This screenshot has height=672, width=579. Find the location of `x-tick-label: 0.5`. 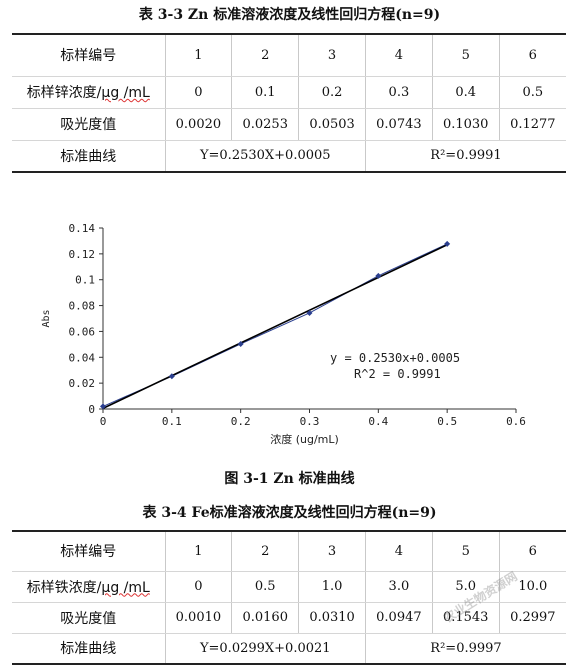

x-tick-label: 0.5 is located at coordinates (447, 421).